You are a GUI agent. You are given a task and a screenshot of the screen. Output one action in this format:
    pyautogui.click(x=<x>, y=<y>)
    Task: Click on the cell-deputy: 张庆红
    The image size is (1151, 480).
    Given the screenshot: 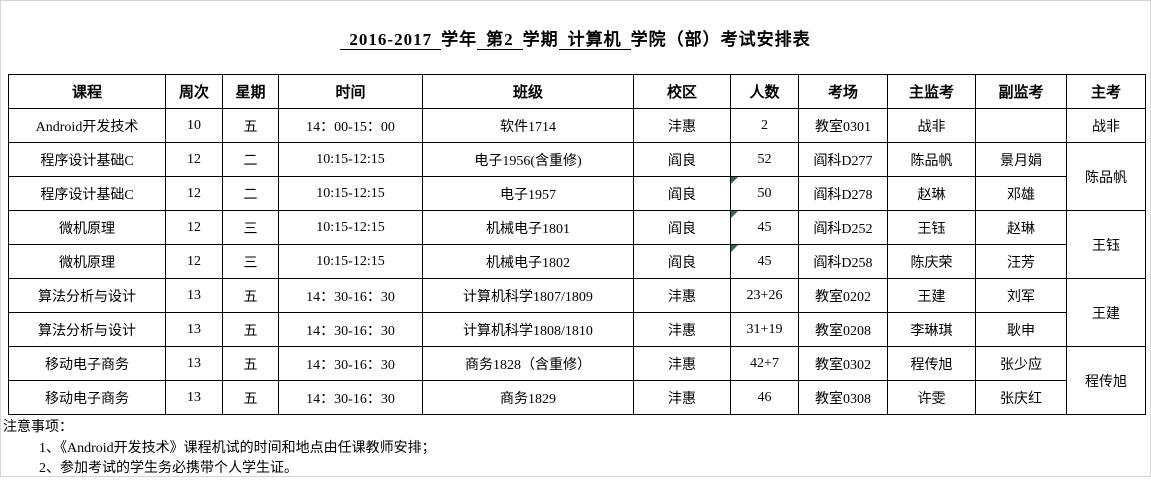 What is the action you would take?
    pyautogui.click(x=1021, y=397)
    